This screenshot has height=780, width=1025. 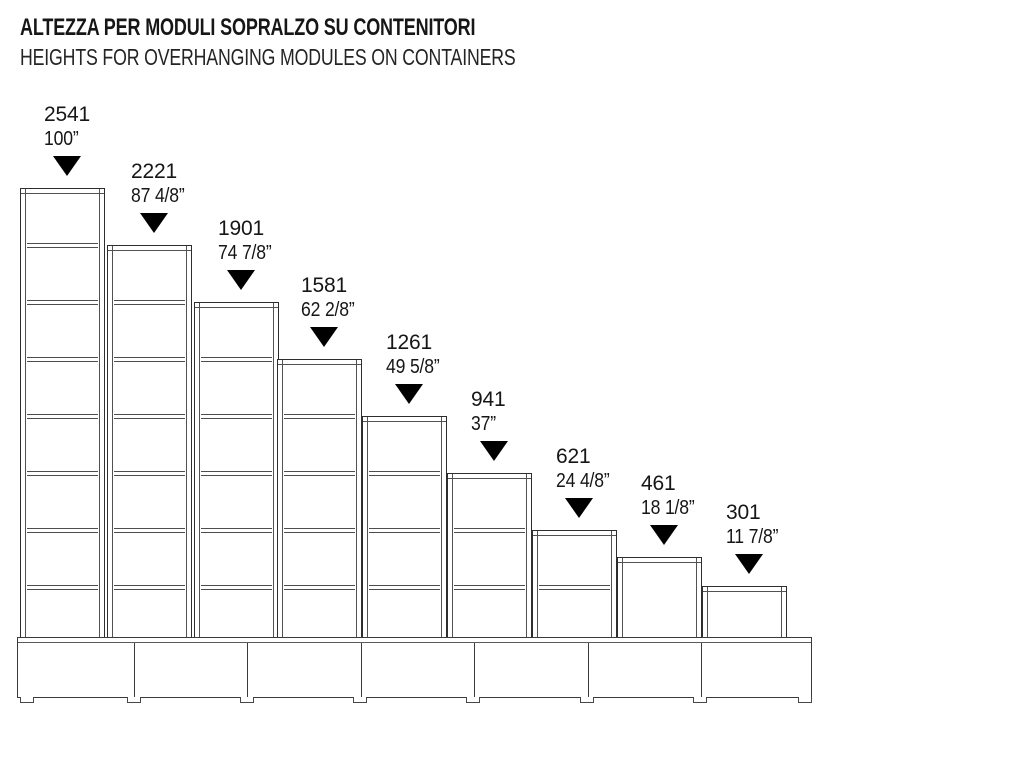 I want to click on height-inch-value: 74 7/8”, so click(x=245, y=253).